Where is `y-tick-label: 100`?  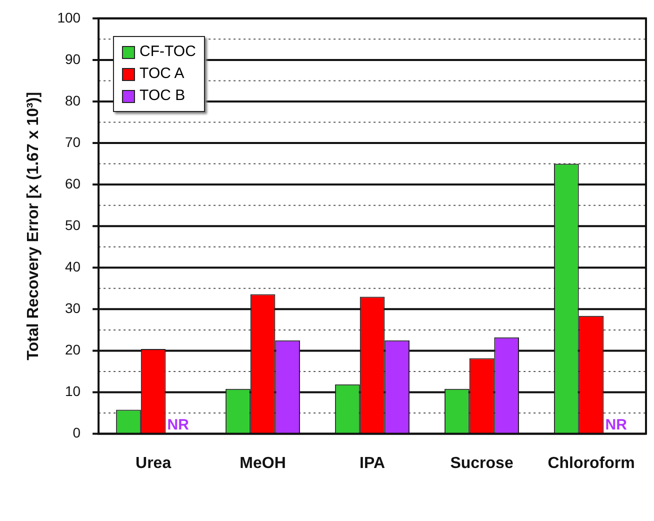
y-tick-label: 100 is located at coordinates (69, 17).